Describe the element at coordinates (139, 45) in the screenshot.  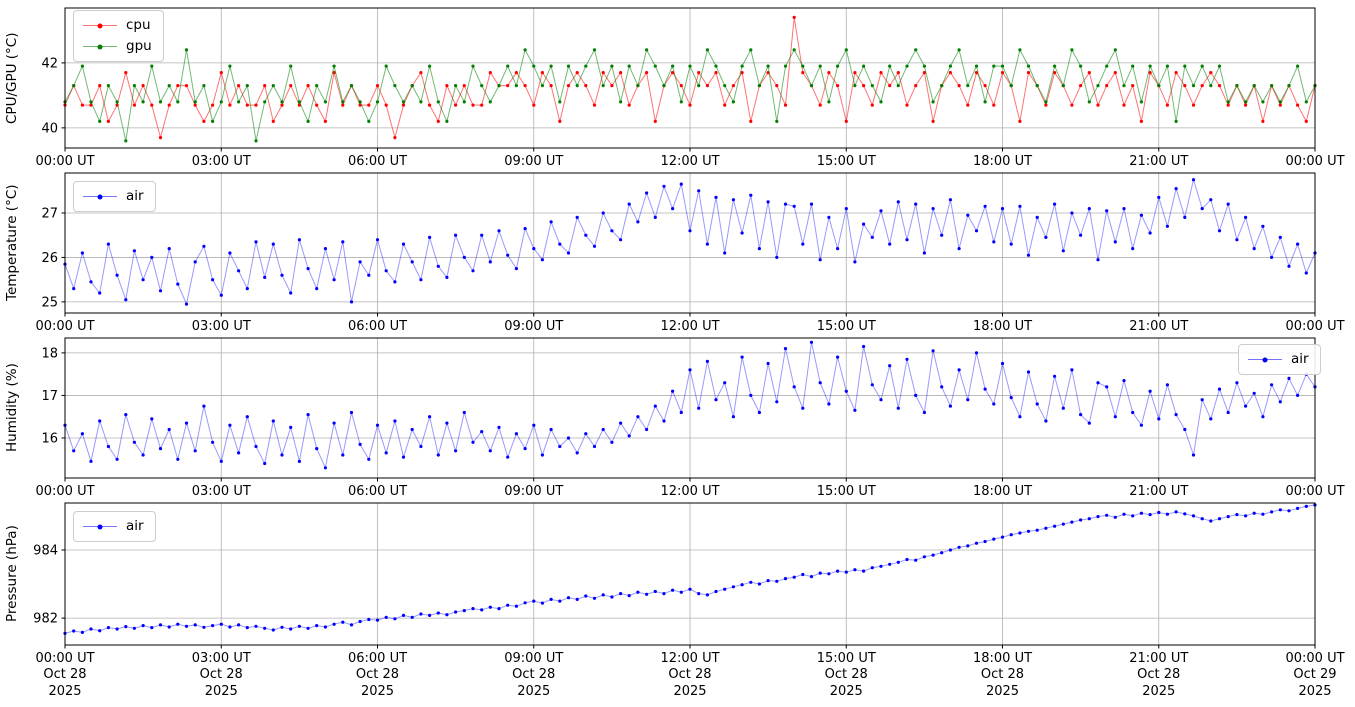
I see `legend-label-gpu: gpu` at that location.